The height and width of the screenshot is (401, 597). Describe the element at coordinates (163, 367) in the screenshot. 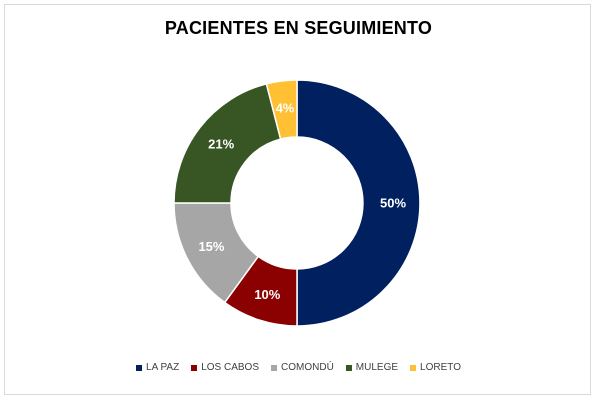

I see `legend-label: LA PAZ` at that location.